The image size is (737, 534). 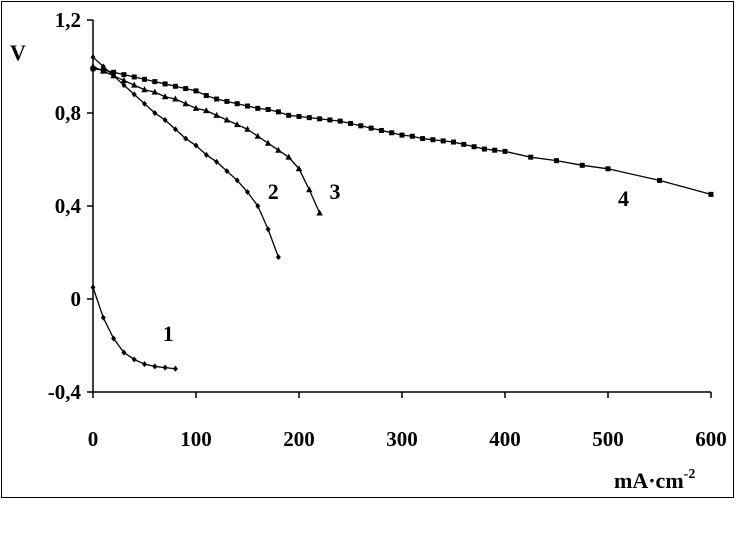 I want to click on series-2: 2, so click(x=185, y=157).